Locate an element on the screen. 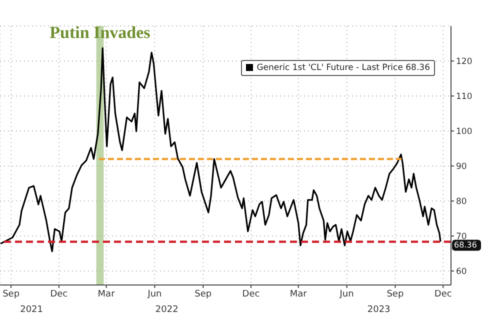 The height and width of the screenshot is (331, 485). text: 2022 is located at coordinates (167, 310).